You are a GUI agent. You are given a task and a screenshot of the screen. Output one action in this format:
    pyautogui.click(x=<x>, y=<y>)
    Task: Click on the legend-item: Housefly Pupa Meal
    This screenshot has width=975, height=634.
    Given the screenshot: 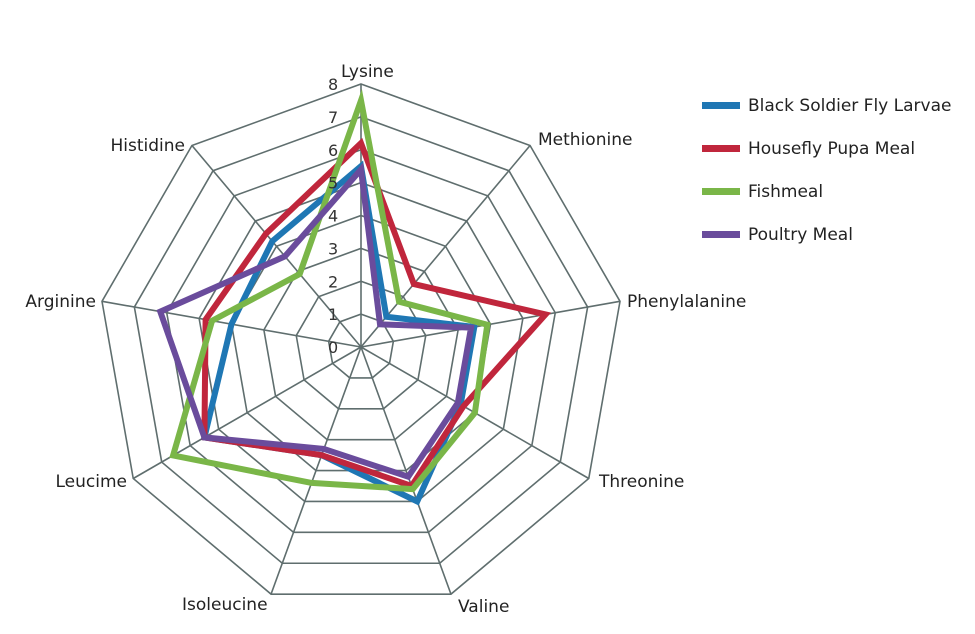 What is the action you would take?
    pyautogui.click(x=826, y=148)
    